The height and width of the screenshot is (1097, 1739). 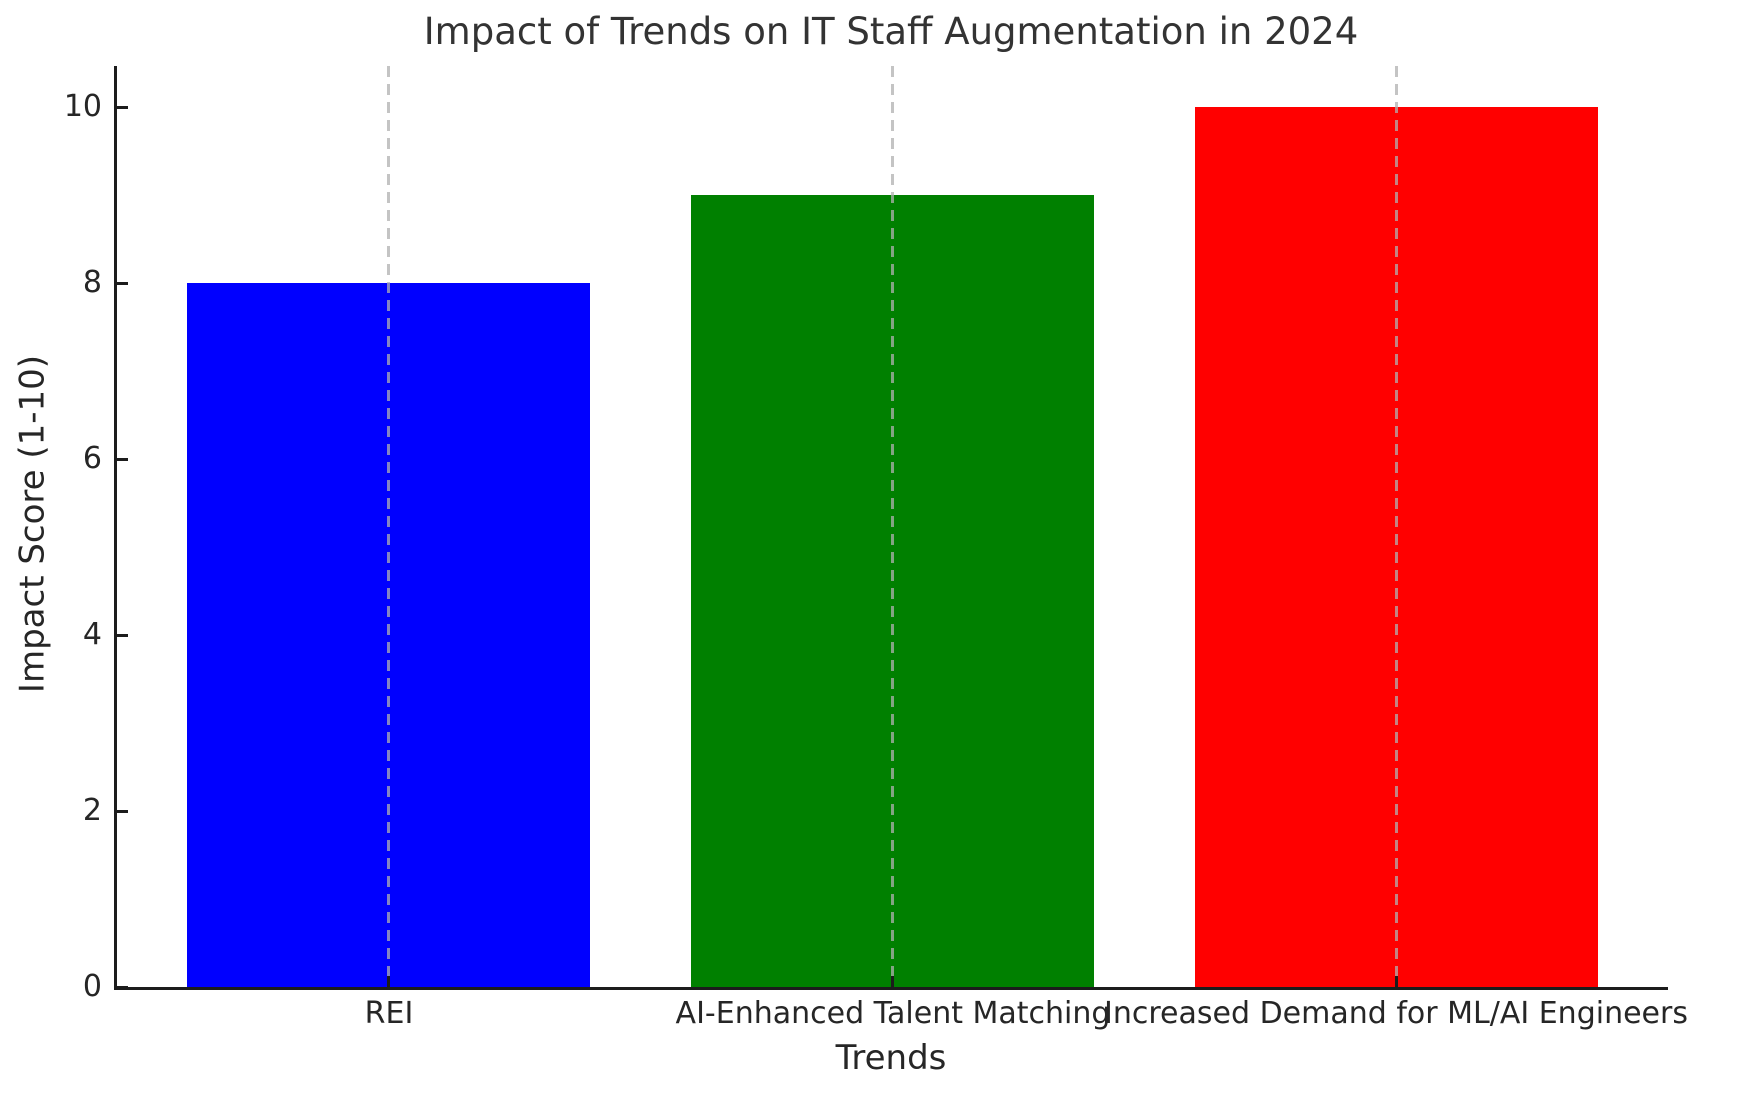 I want to click on y-tick-label: 10, so click(x=82, y=106).